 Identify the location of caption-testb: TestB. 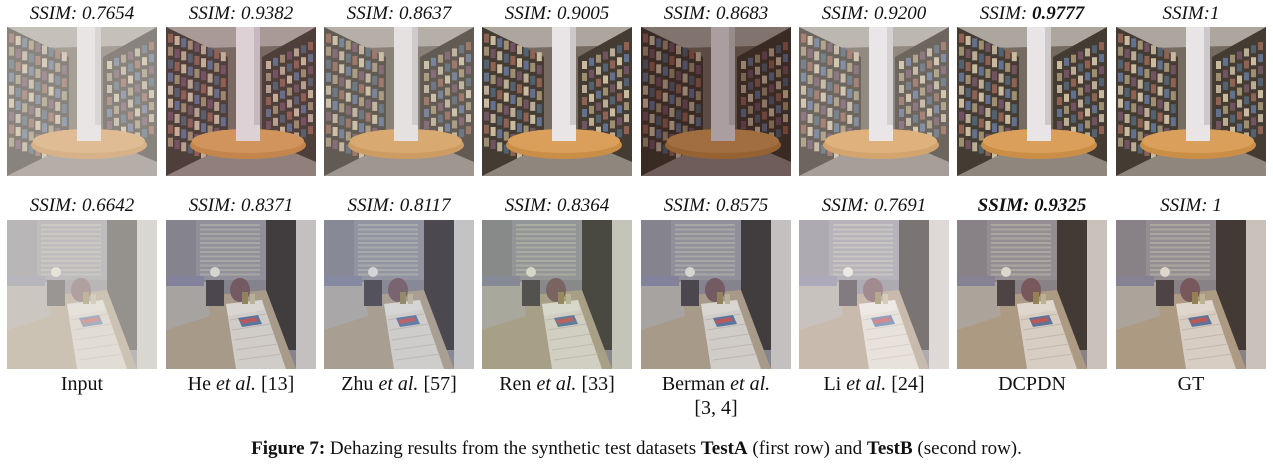
(889, 448).